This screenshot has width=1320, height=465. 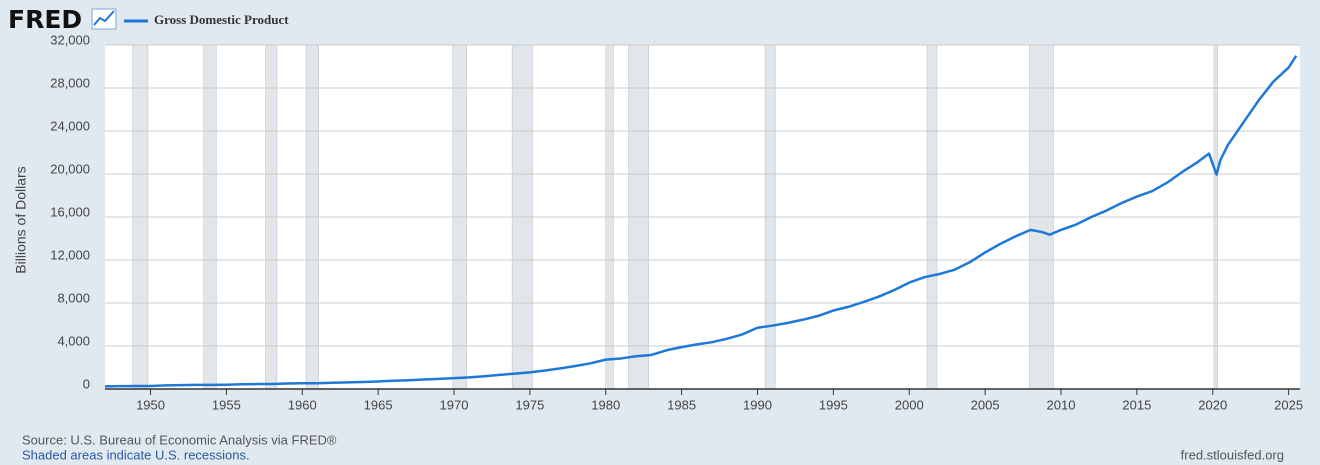 What do you see at coordinates (1061, 404) in the screenshot?
I see `x-tick-label: 2010` at bounding box center [1061, 404].